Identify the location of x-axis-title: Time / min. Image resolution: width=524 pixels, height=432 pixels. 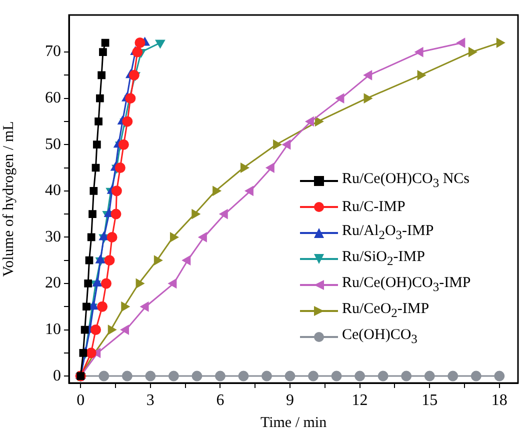
(294, 422).